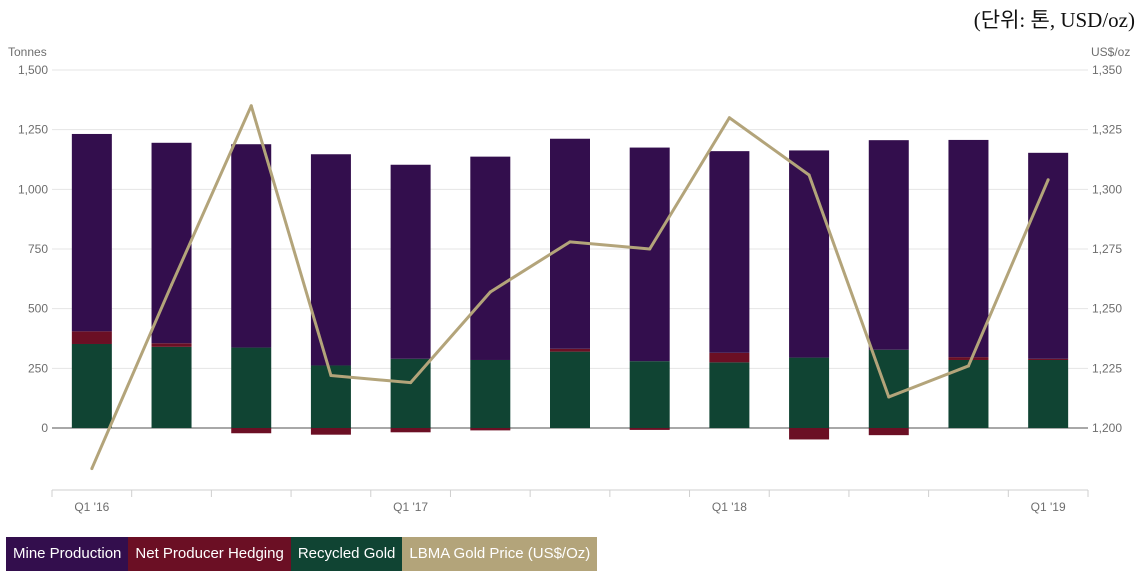  I want to click on right-tick-label: 1,200, so click(1107, 428).